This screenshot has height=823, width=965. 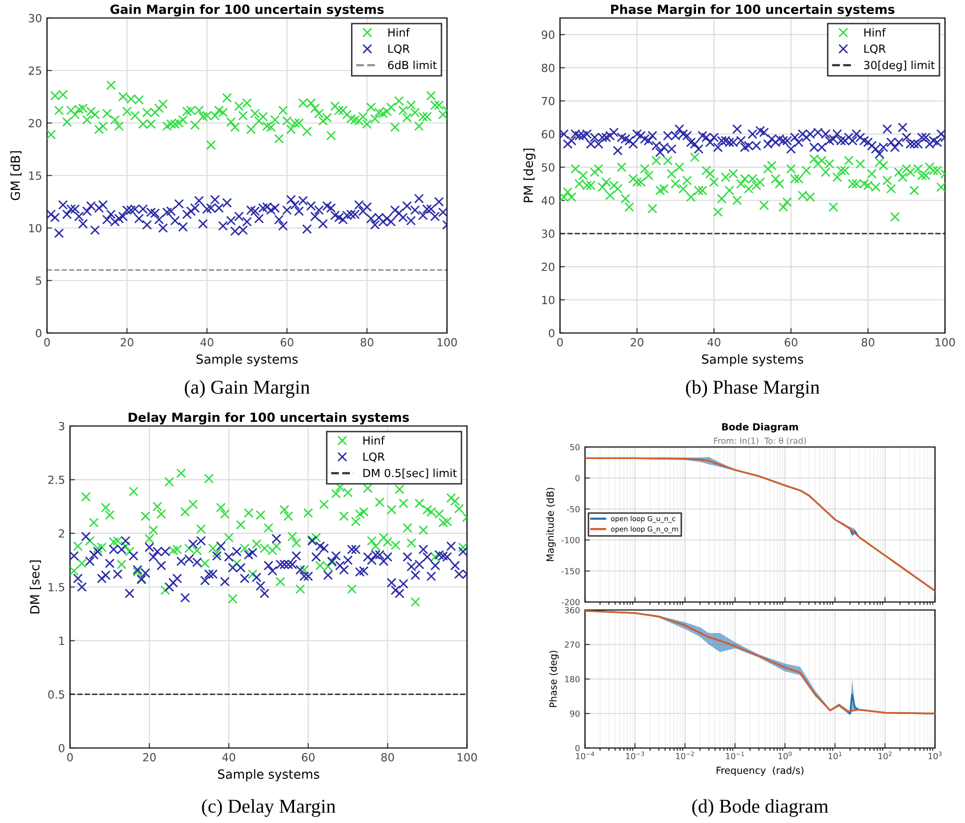 I want to click on chart-title: Bode Diagram, so click(x=760, y=427).